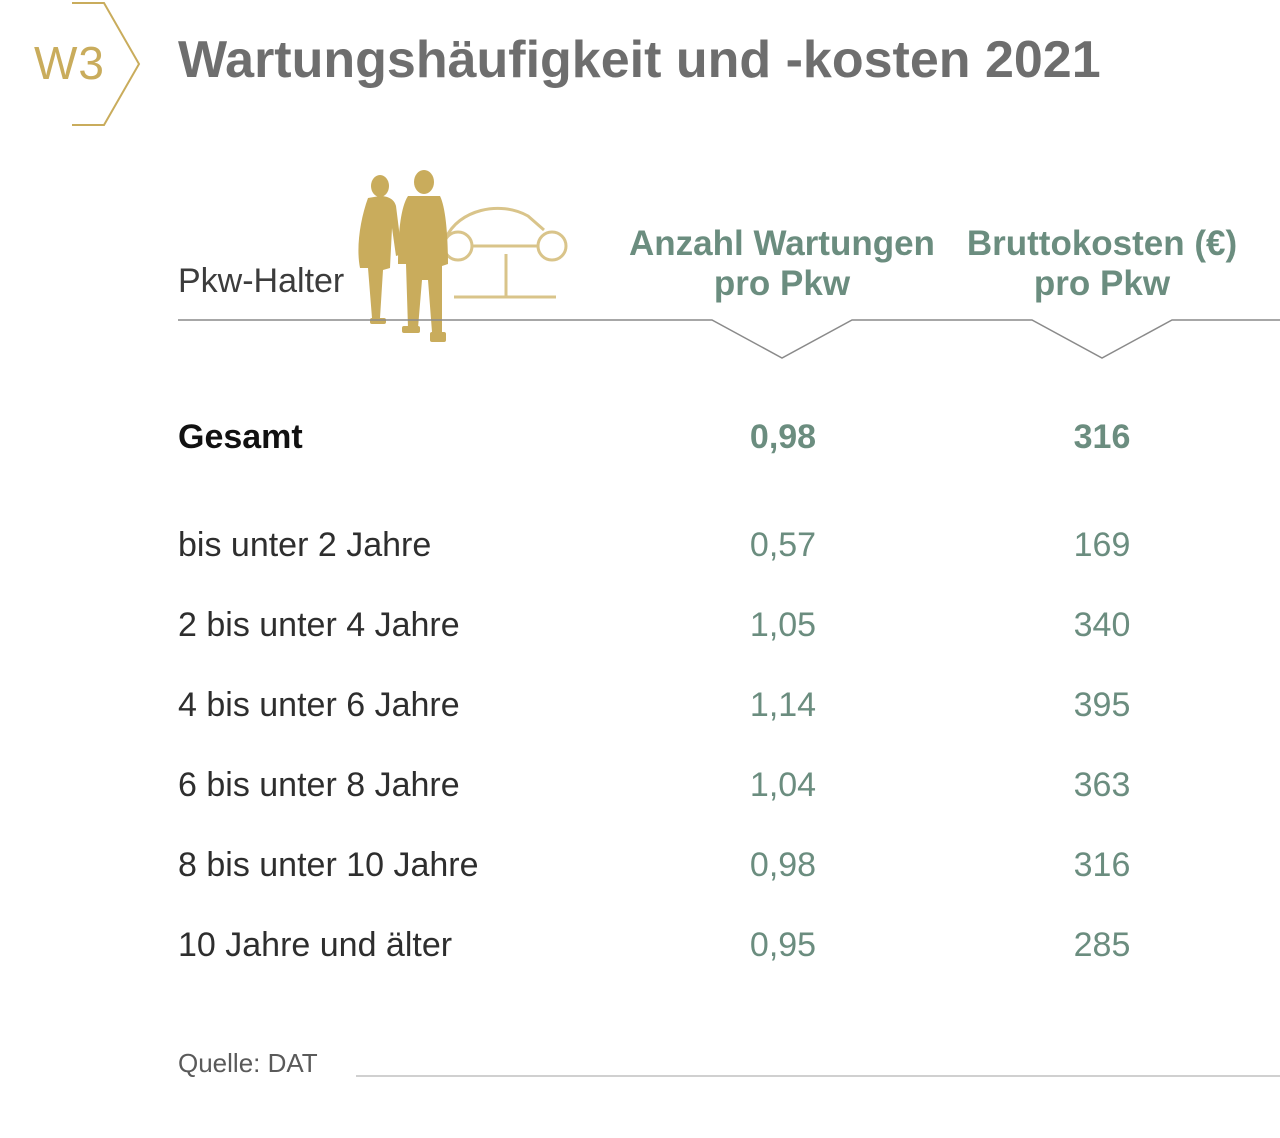  I want to click on column-header-maintenance-count: Anzahl Wartungen pro Pkw, so click(782, 263).